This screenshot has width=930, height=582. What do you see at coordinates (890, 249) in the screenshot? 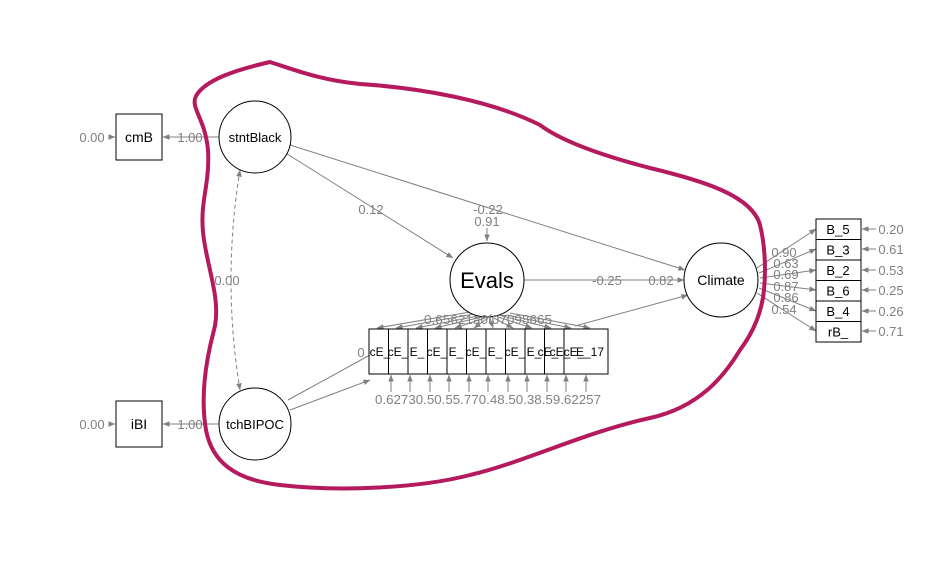
I see `label-climate-residual-2: 0.61` at bounding box center [890, 249].